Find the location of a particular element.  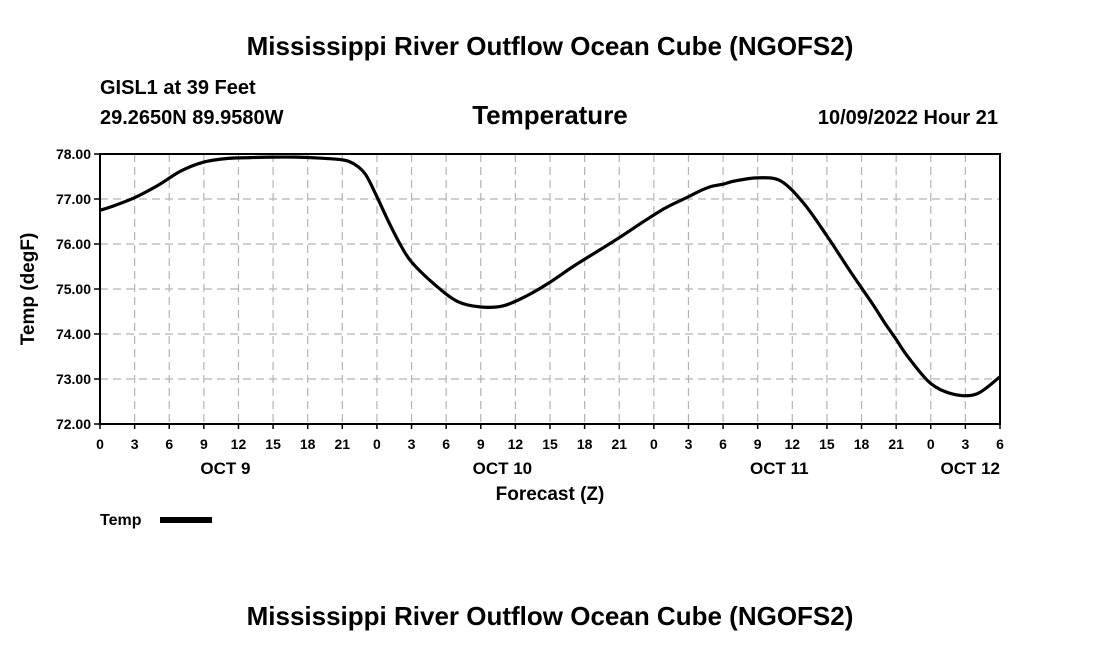

y-tick-label: 76.00 is located at coordinates (73, 244).